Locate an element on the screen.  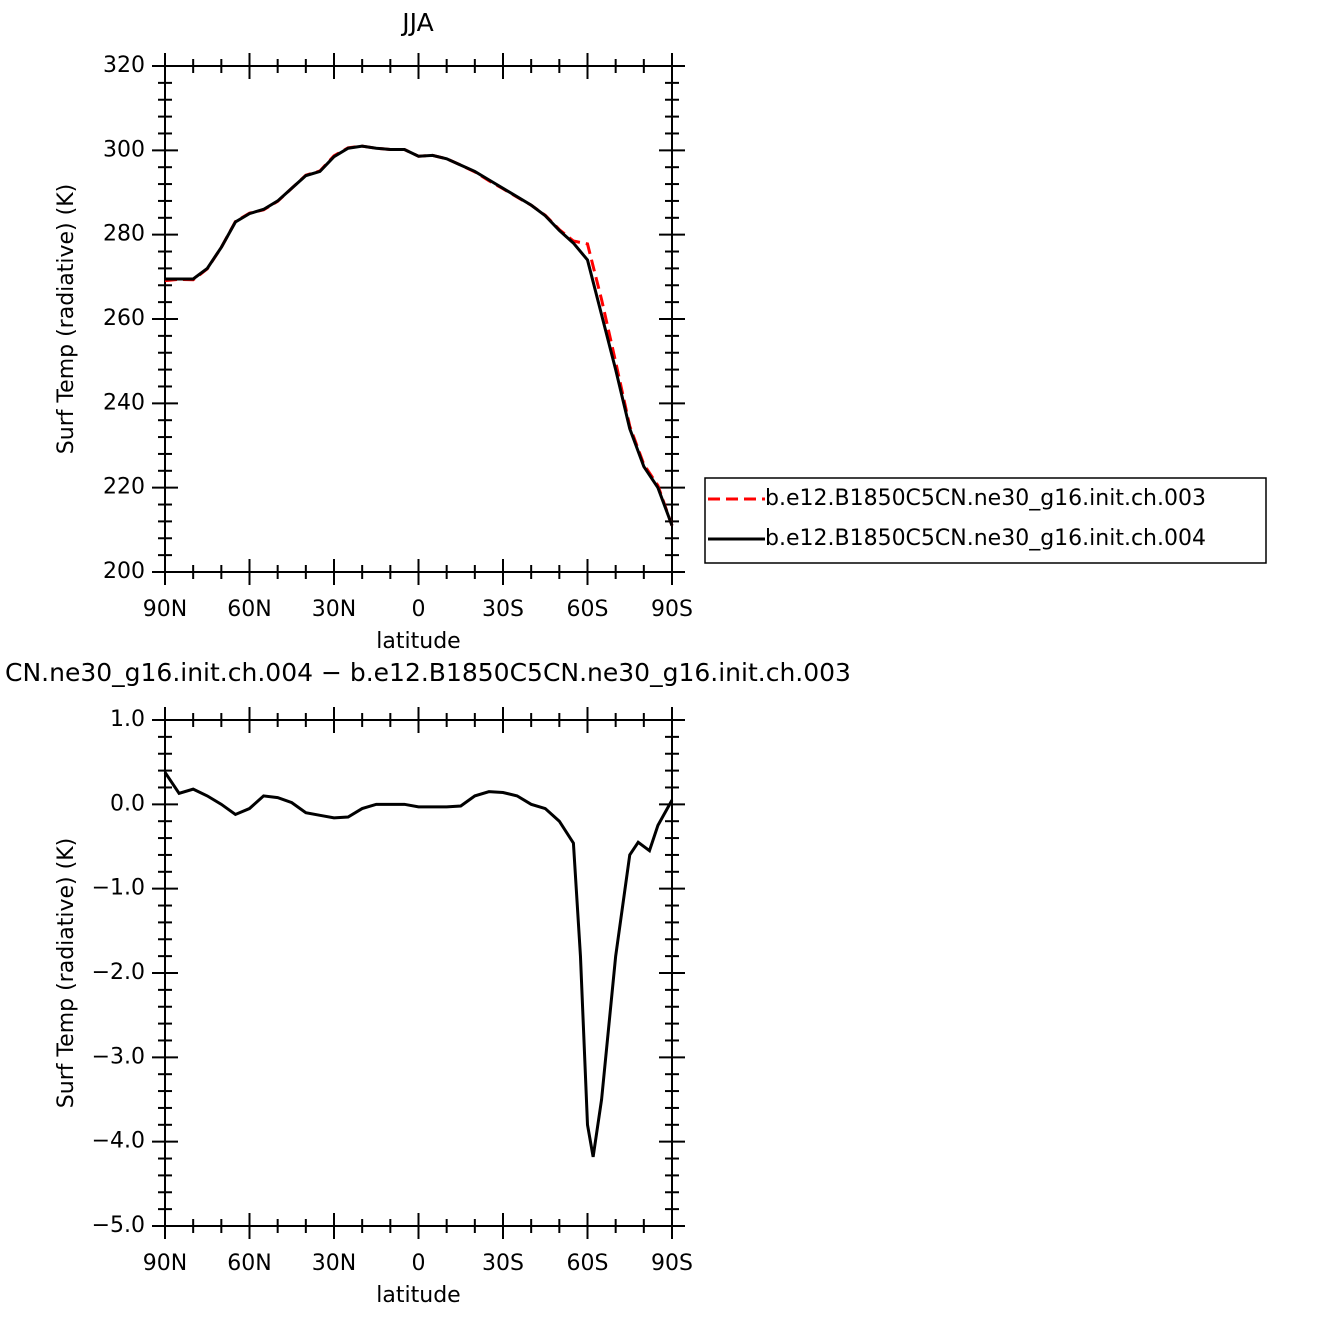
y-tick-label: −4.0 is located at coordinates (118, 1141).